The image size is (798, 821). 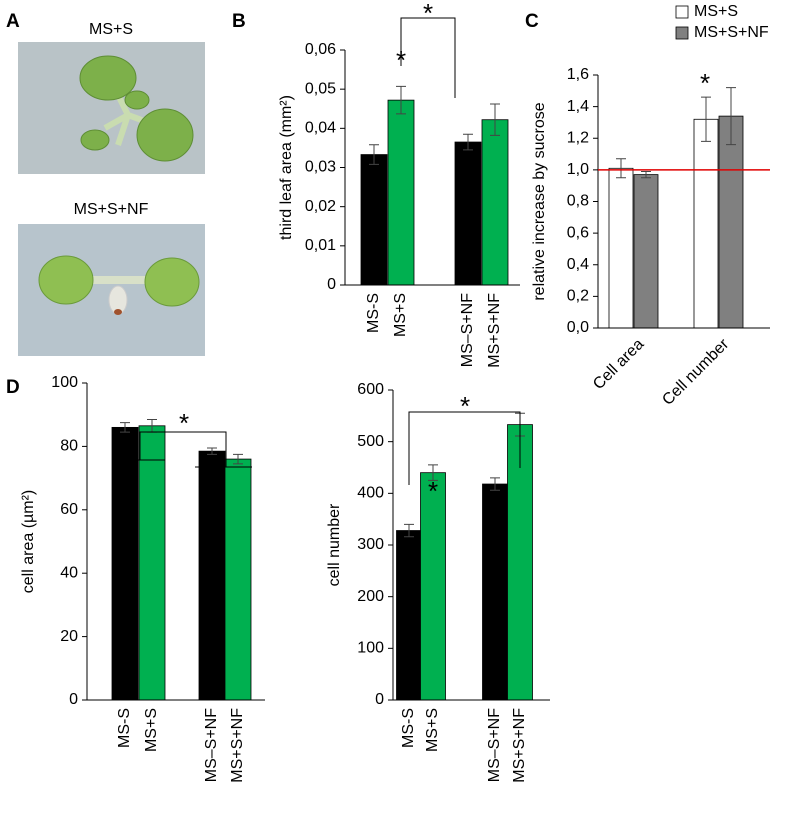 What do you see at coordinates (532, 21) in the screenshot?
I see `panel-label: C` at bounding box center [532, 21].